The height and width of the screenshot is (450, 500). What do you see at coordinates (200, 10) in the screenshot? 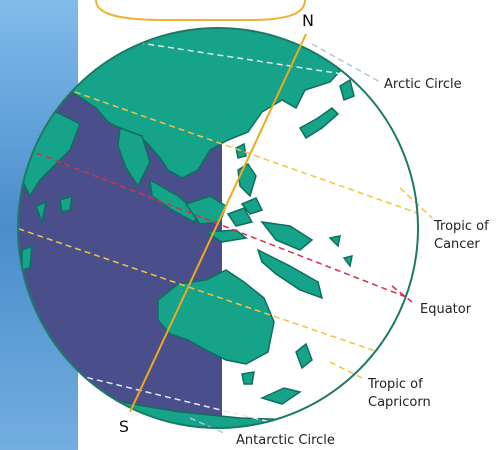
I see `badge-fragment` at bounding box center [200, 10].